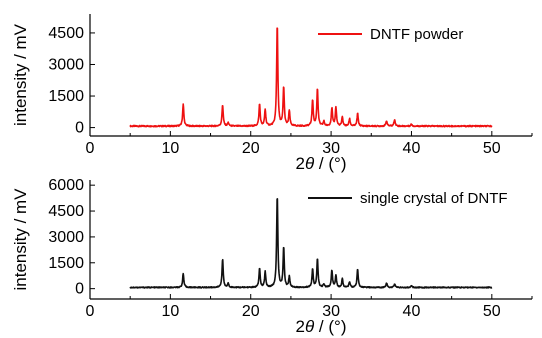  I want to click on legend-label: DNTF powder, so click(416, 34).